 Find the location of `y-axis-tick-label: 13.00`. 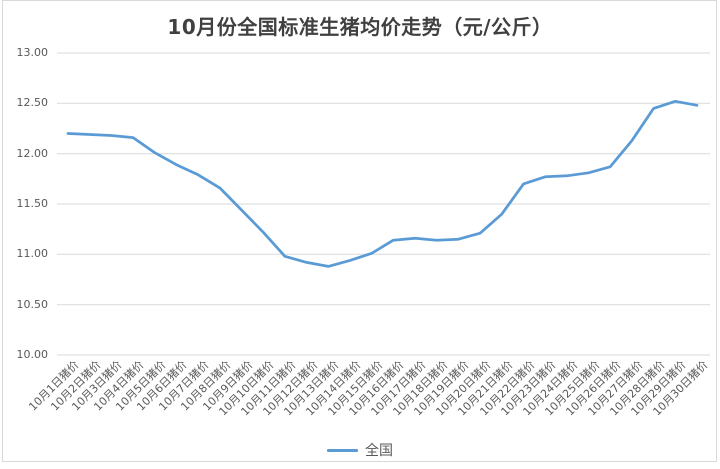

y-axis-tick-label: 13.00 is located at coordinates (32, 52).